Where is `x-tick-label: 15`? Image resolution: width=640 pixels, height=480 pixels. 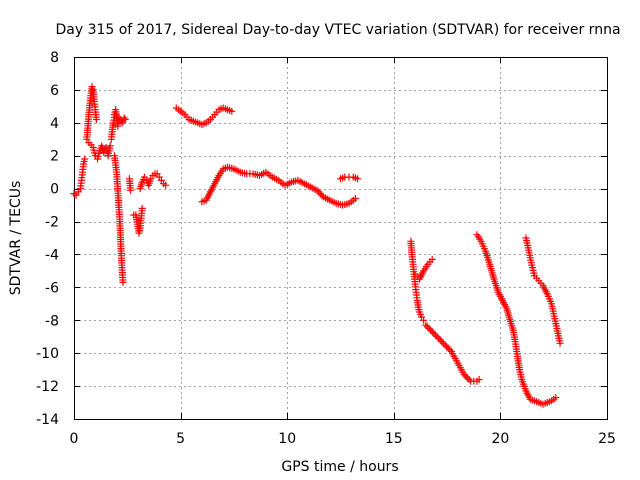
x-tick-label: 15 is located at coordinates (394, 439).